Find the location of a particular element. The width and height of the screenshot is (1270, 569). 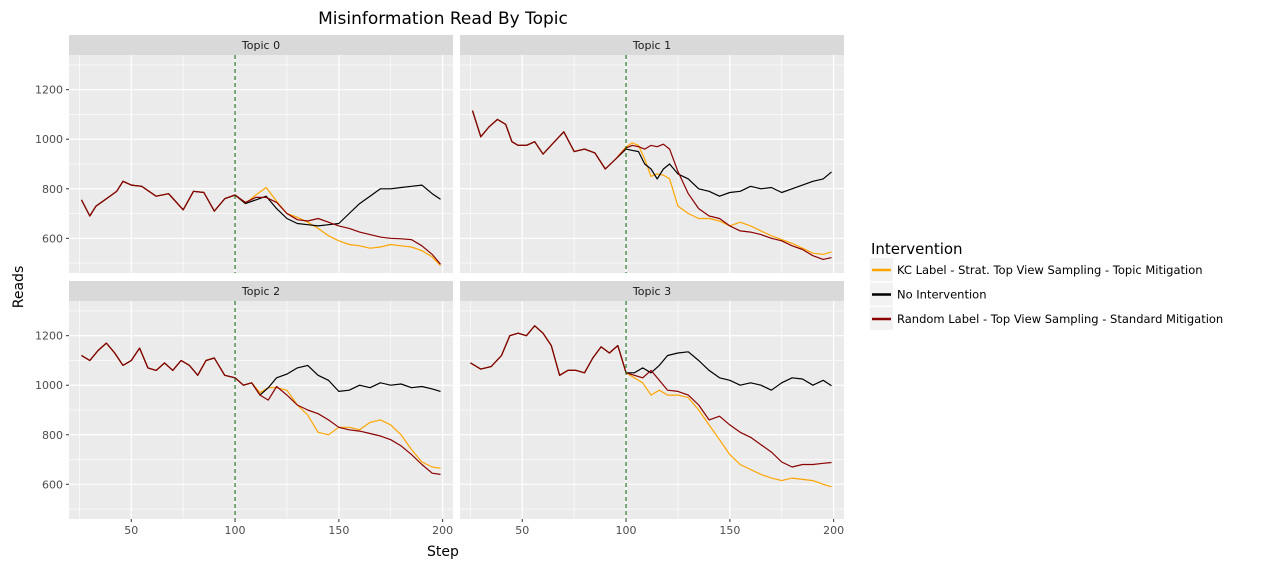

facet-strip-label: Topic 0 is located at coordinates (260, 45).